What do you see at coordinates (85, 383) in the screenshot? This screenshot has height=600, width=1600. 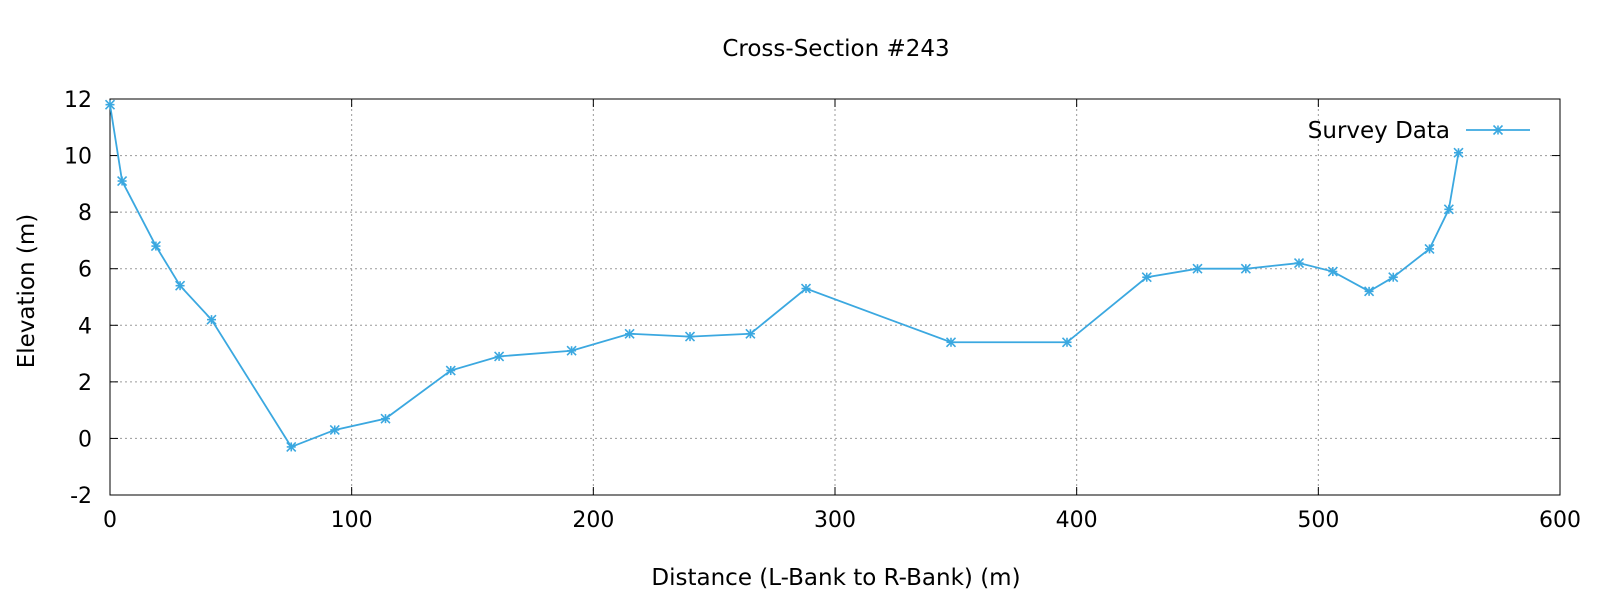 I see `y-tick-label: 2` at bounding box center [85, 383].